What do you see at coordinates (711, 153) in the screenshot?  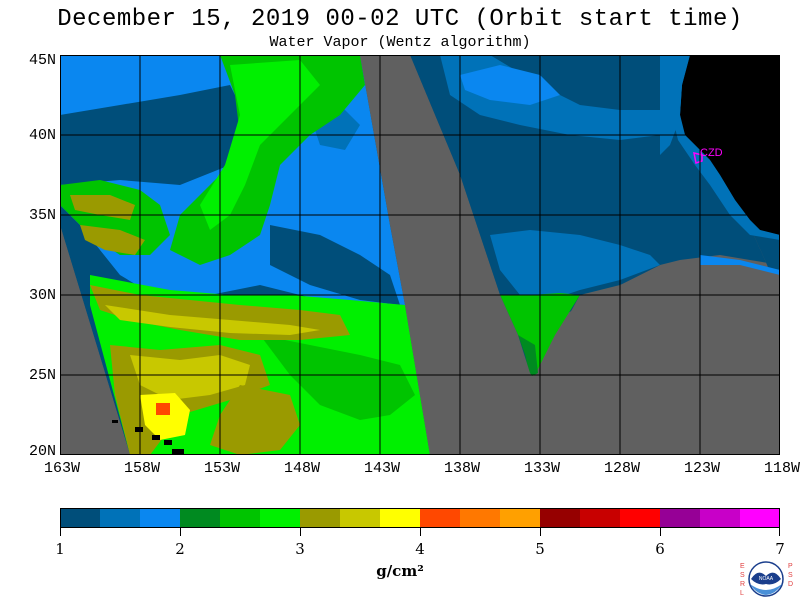 I see `station-label: CZD` at bounding box center [711, 153].